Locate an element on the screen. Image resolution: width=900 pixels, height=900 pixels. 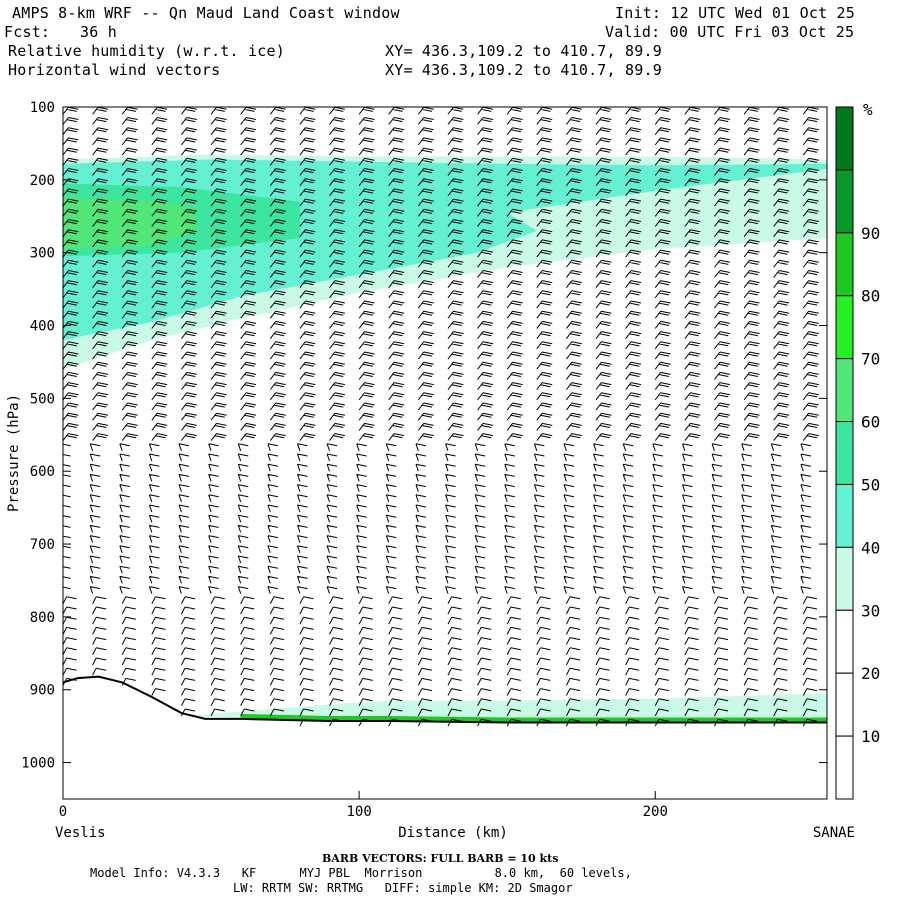
x-axis-label: Distance (km) is located at coordinates (453, 833).